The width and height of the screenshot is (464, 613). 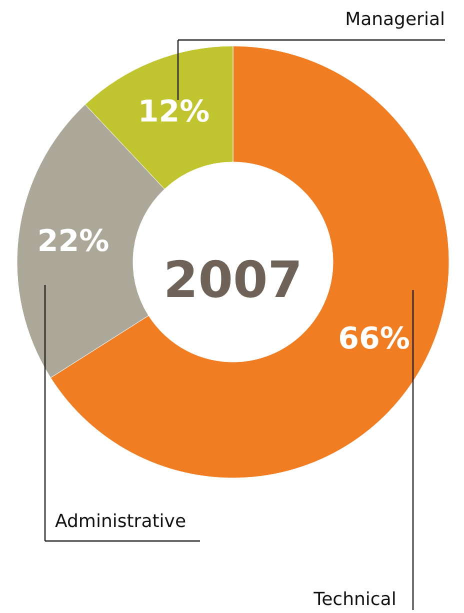 What do you see at coordinates (233, 280) in the screenshot?
I see `text: 2007` at bounding box center [233, 280].